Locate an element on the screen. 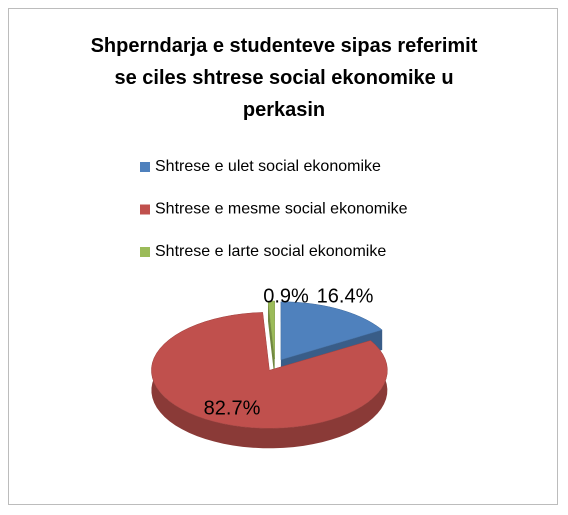 This screenshot has height=515, width=568. data-label: 82.7% is located at coordinates (232, 408).